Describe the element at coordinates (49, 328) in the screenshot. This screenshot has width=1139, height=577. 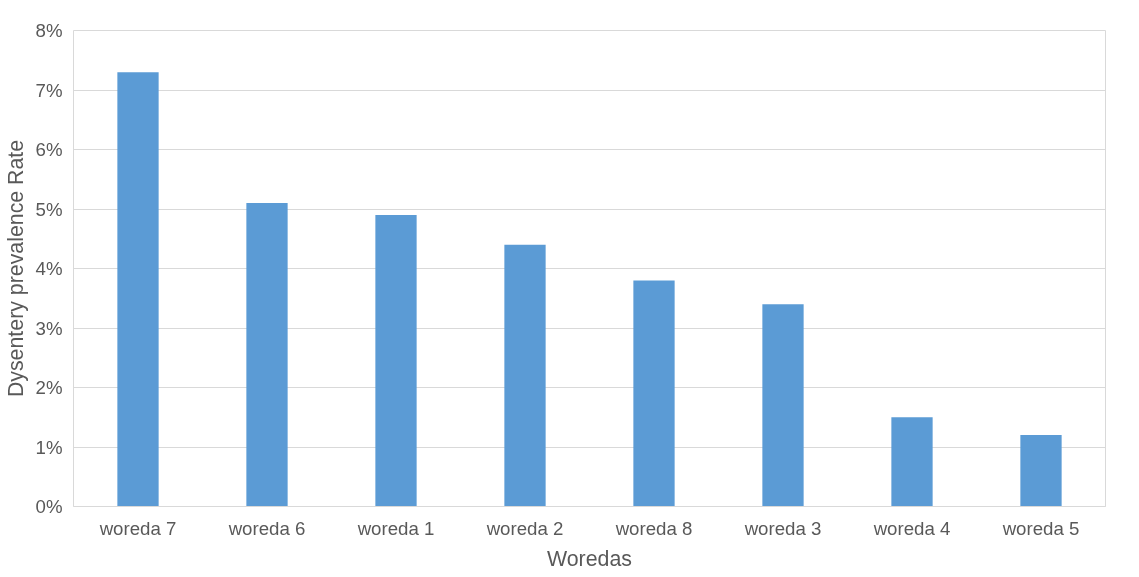
I see `y-tick-label: 3%` at that location.